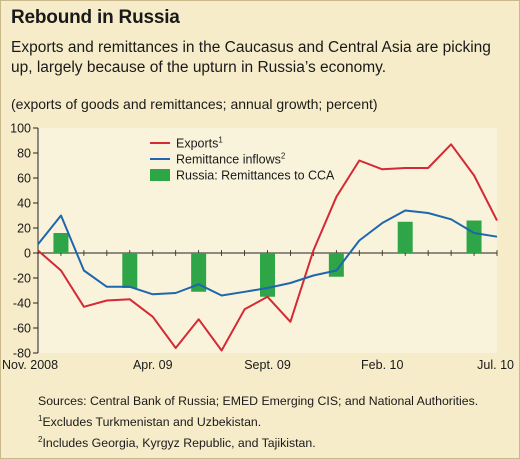 This screenshot has width=520, height=459. Describe the element at coordinates (40, 440) in the screenshot. I see `footnote-2-mark: 2` at that location.